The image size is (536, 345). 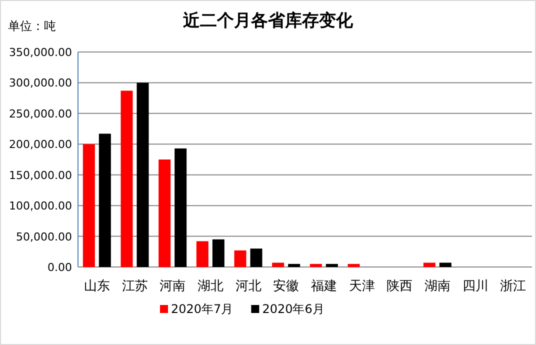 I want to click on y-tick-label: 50,000.00, so click(x=44, y=237).